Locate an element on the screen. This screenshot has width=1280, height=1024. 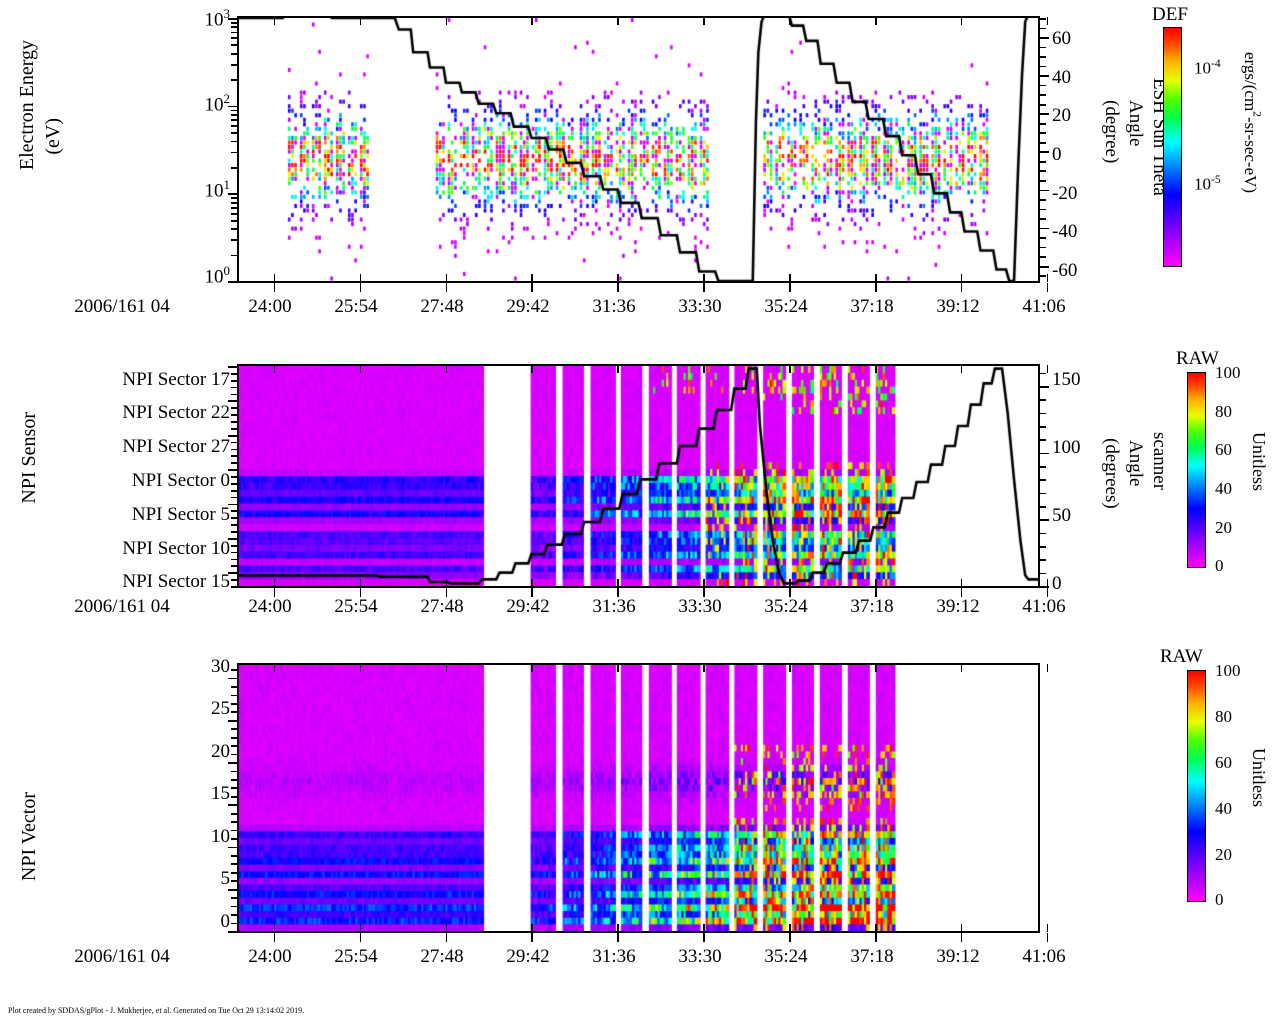
colorbar2-tick-0: 0 is located at coordinates (1219, 565).